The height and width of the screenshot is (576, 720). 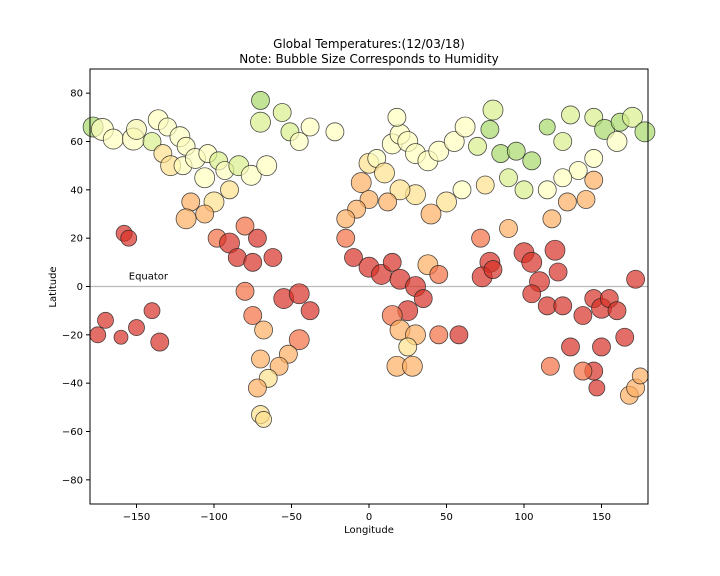 I want to click on y-tick-label: 20, so click(x=76, y=239).